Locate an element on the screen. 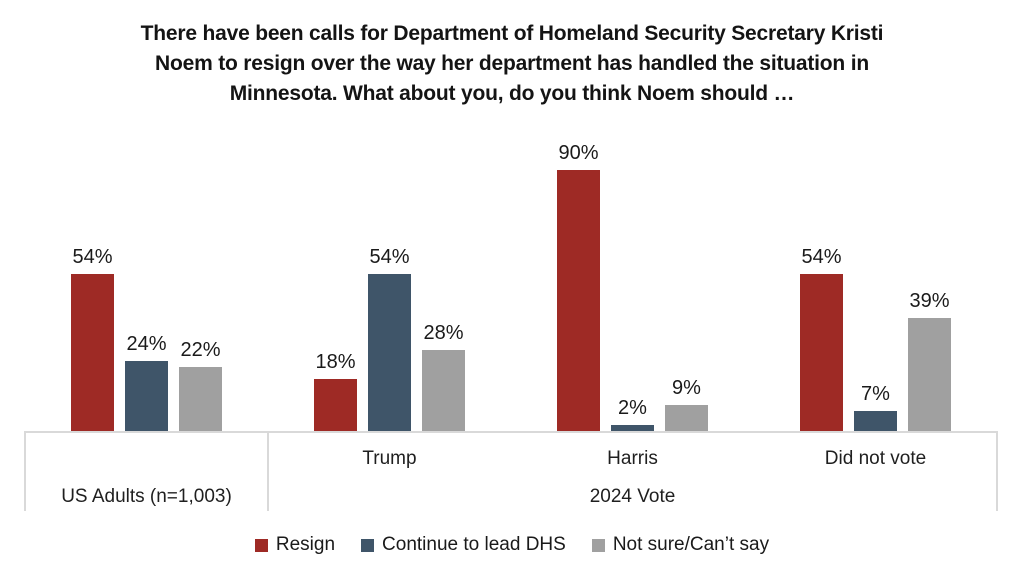 Image resolution: width=1024 pixels, height=577 pixels. legend-item: Not sure/Can’t say is located at coordinates (680, 545).